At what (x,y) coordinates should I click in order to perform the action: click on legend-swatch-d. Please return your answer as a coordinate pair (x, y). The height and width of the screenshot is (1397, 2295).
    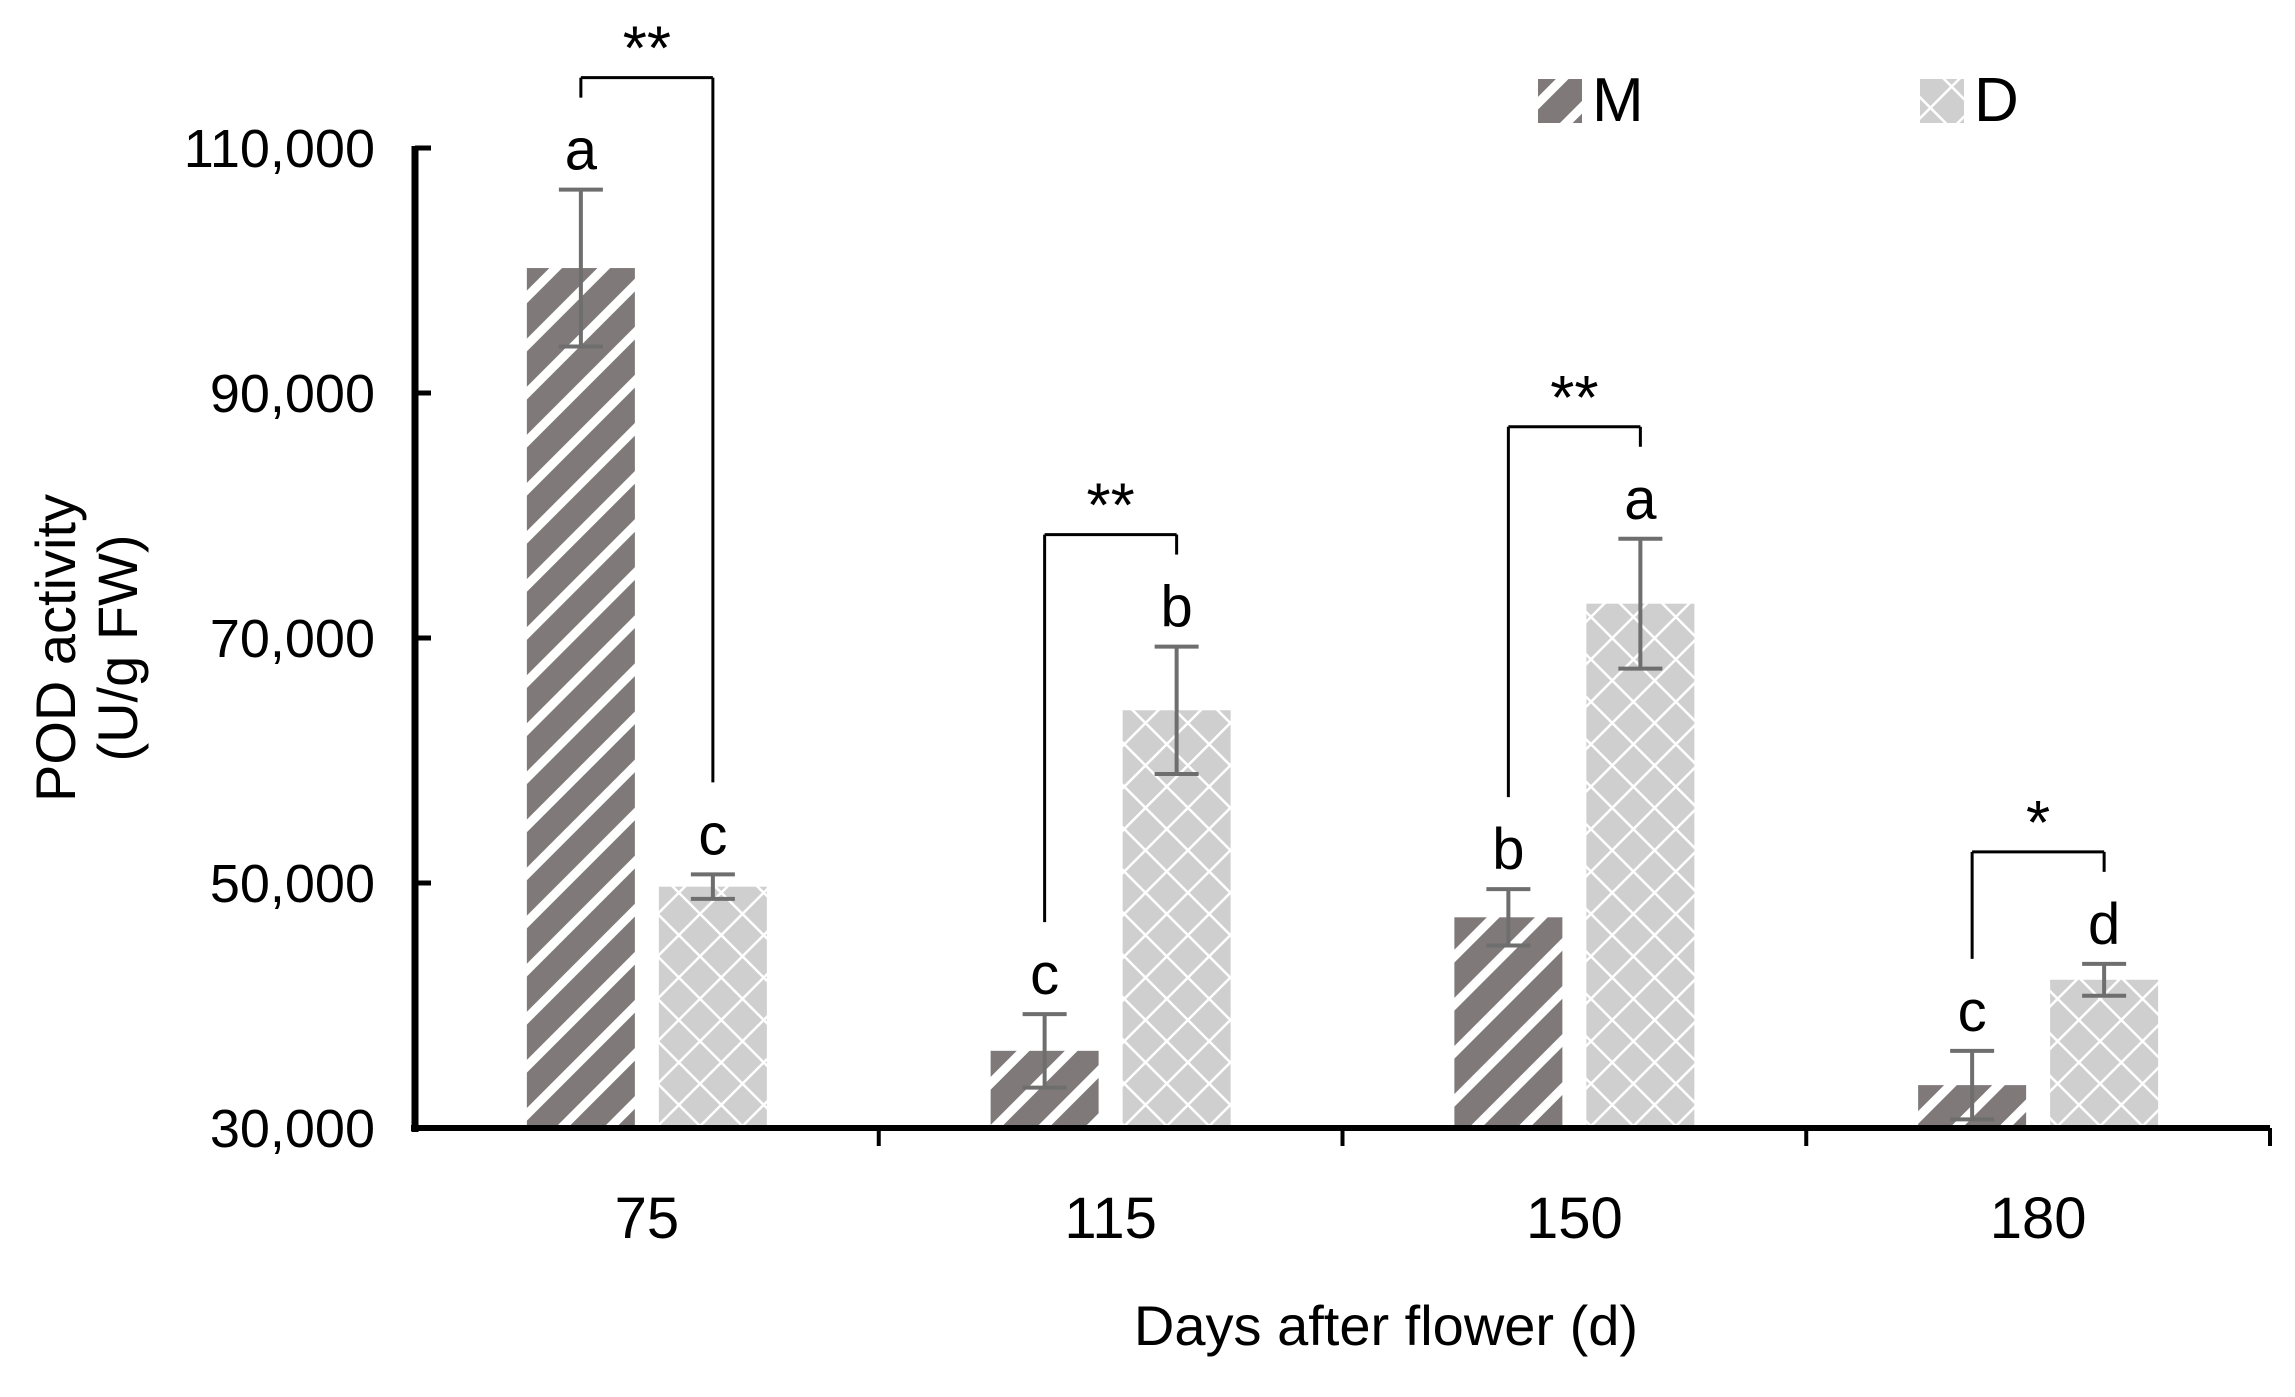
    Looking at the image, I should click on (1942, 101).